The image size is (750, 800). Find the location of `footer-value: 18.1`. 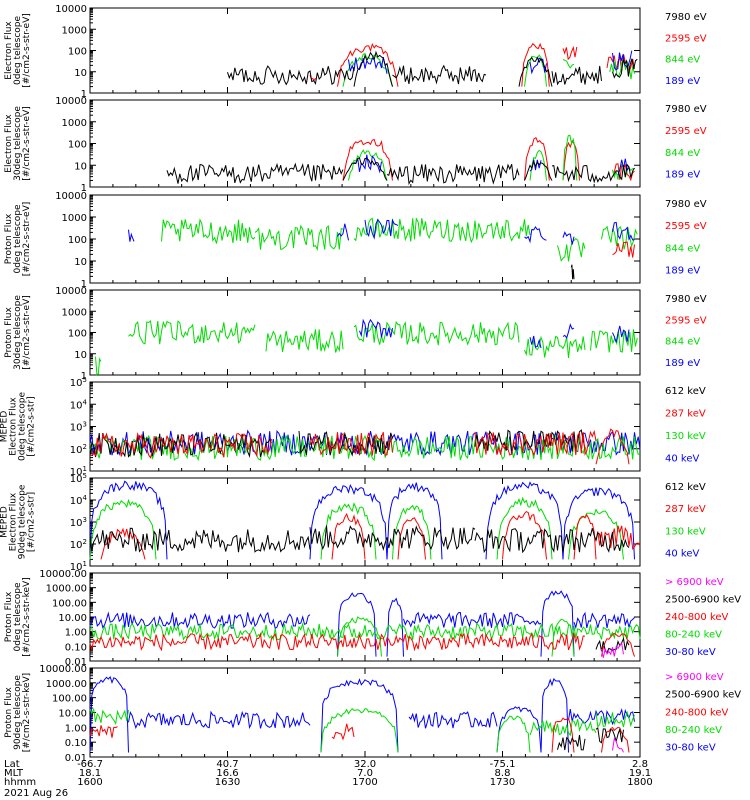

footer-value: 18.1 is located at coordinates (90, 773).